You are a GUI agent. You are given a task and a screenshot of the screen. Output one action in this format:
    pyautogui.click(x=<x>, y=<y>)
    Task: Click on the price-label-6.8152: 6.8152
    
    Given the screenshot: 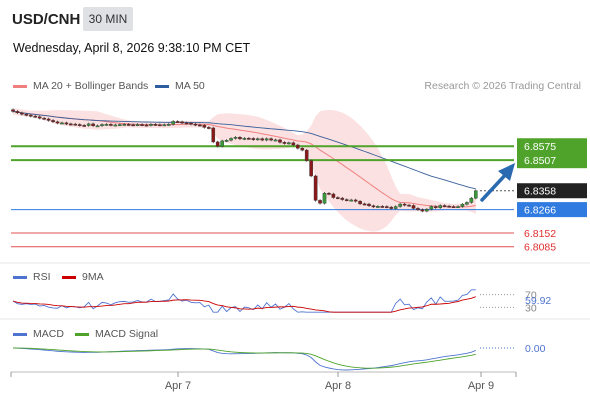 What is the action you would take?
    pyautogui.click(x=540, y=234)
    